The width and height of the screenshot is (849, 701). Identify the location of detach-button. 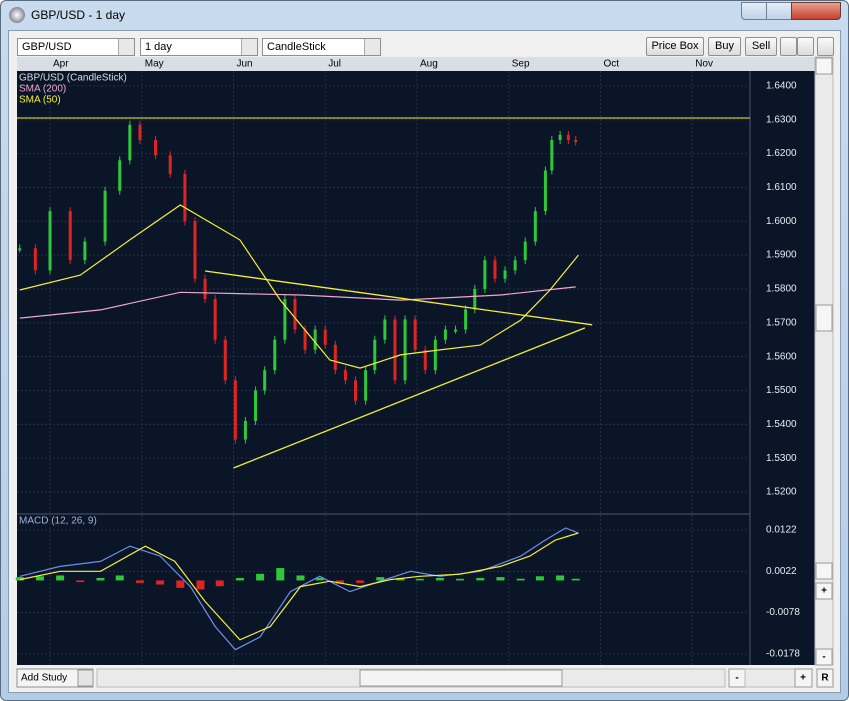
(825, 46).